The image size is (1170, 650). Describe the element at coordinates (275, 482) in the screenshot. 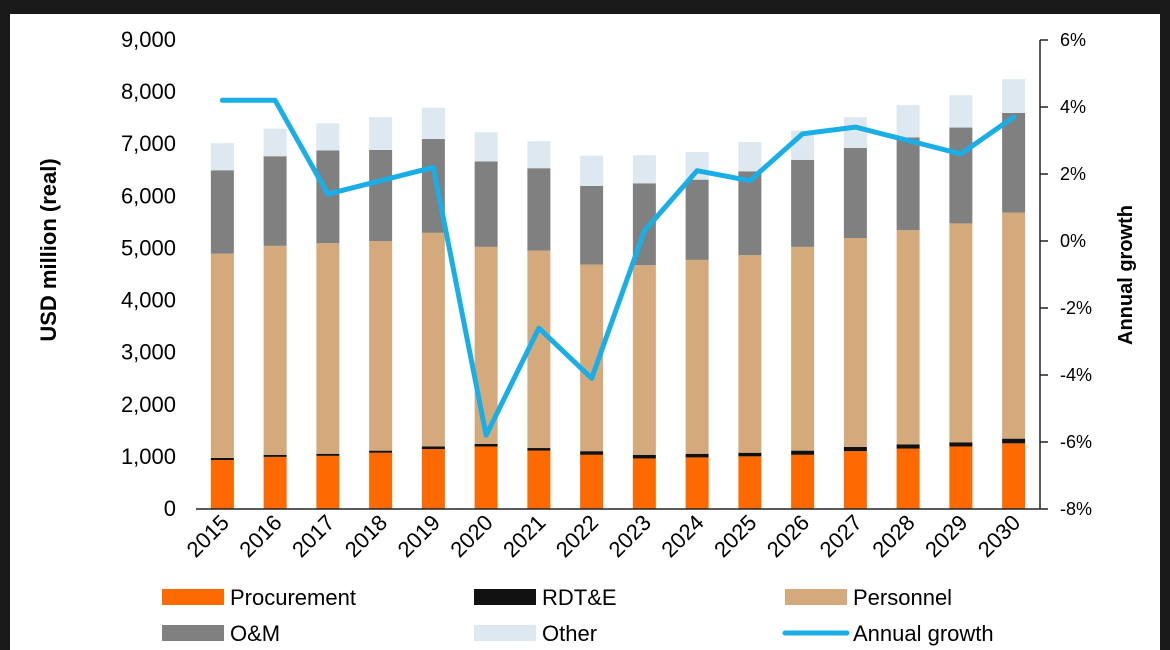

I see `bar-procurement-2016` at that location.